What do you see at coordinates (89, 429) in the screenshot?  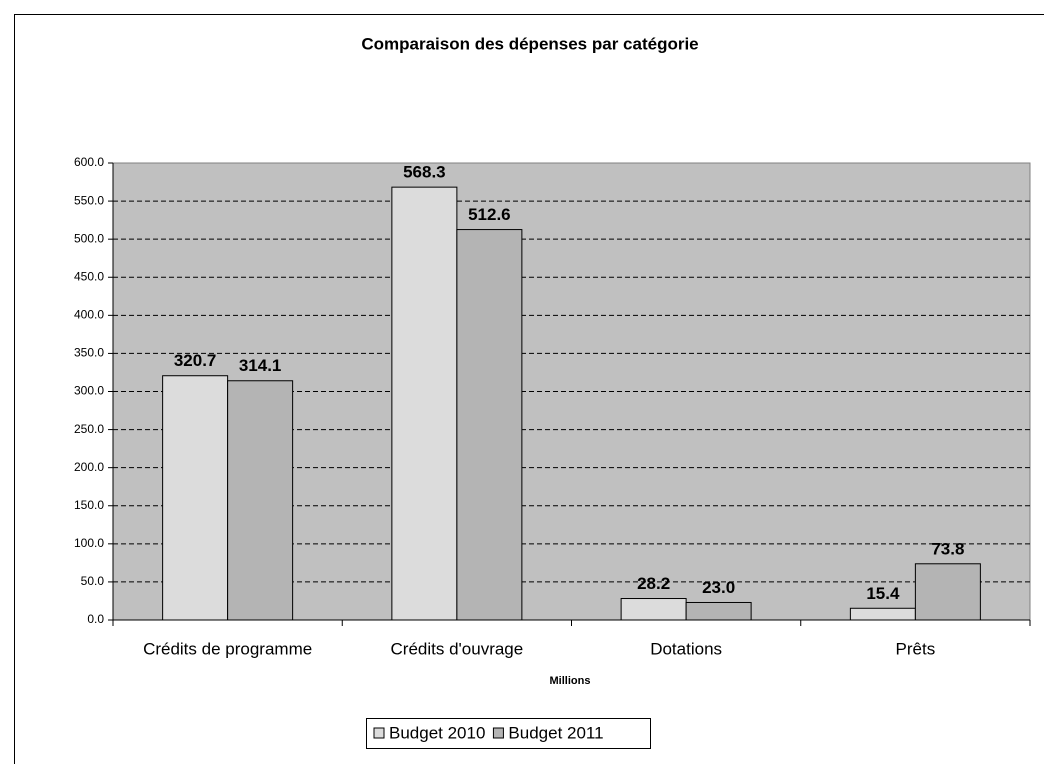 I see `y-tick-label: 250.0` at bounding box center [89, 429].